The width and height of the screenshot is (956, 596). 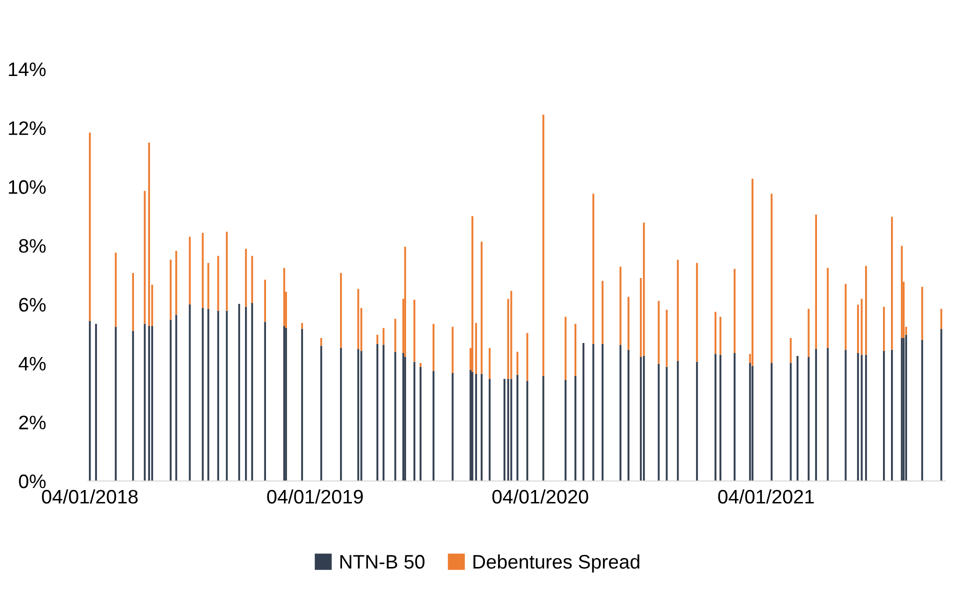 What do you see at coordinates (766, 496) in the screenshot?
I see `x-tick-label: 04/01/2021` at bounding box center [766, 496].